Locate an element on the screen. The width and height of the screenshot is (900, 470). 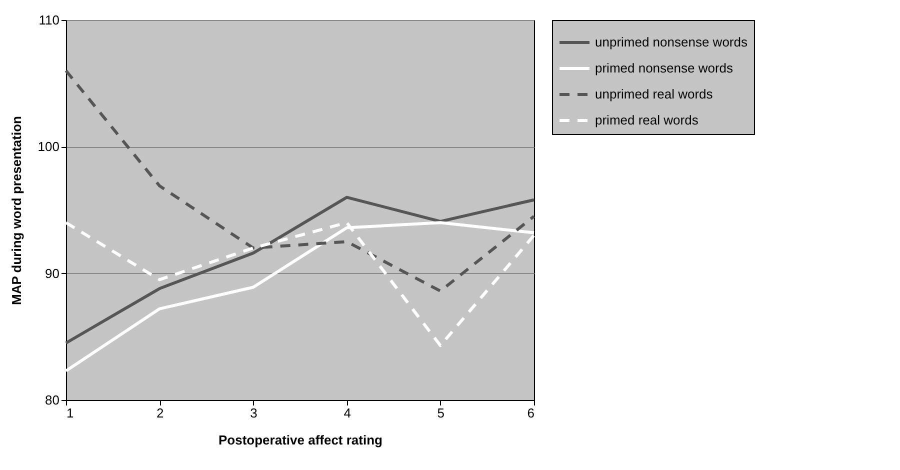
legend-label: primed real words is located at coordinates (647, 120).